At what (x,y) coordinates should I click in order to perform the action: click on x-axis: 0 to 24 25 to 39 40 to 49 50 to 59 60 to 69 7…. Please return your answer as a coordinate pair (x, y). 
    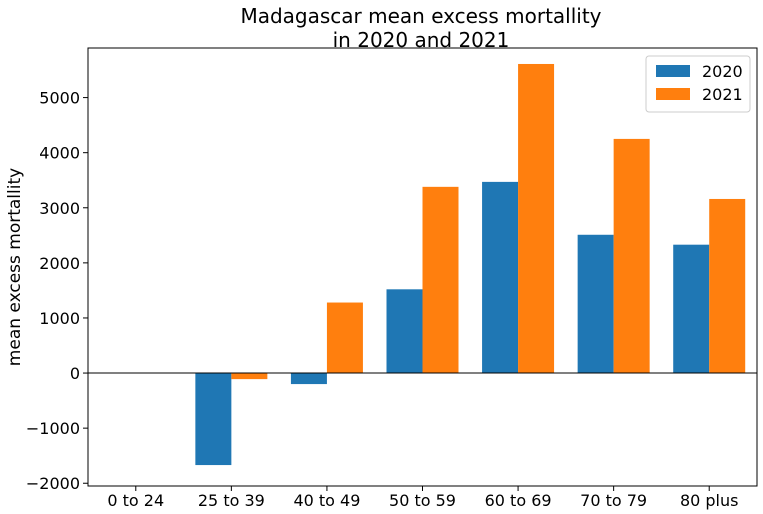
    Looking at the image, I should click on (422, 498).